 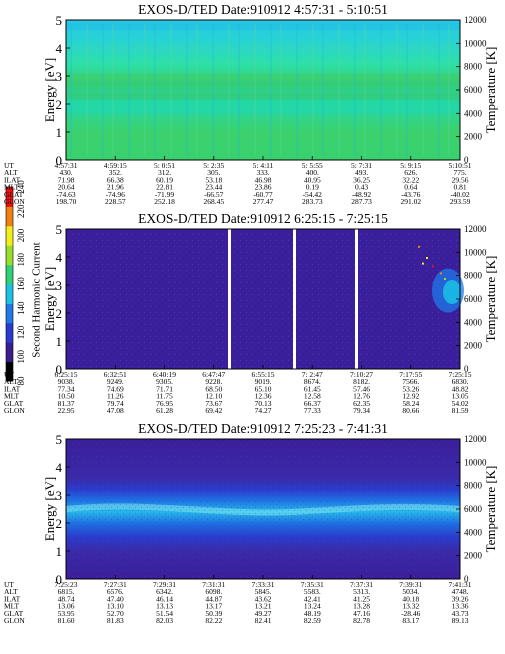 What do you see at coordinates (66, 165) in the screenshot?
I see `ephemeris-value: 4:57:31` at bounding box center [66, 165].